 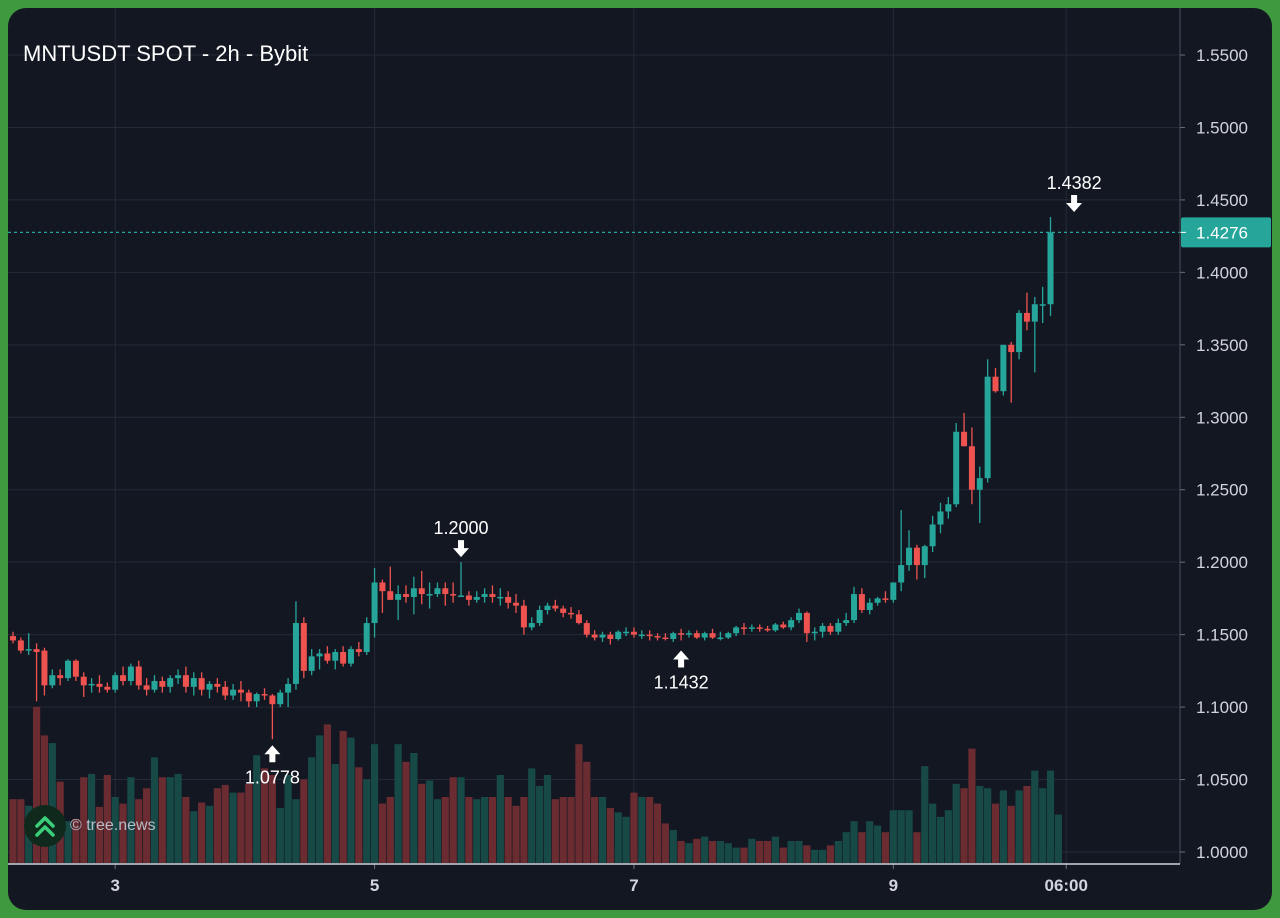 What do you see at coordinates (1222, 490) in the screenshot?
I see `y-tick-label: 1.2500` at bounding box center [1222, 490].